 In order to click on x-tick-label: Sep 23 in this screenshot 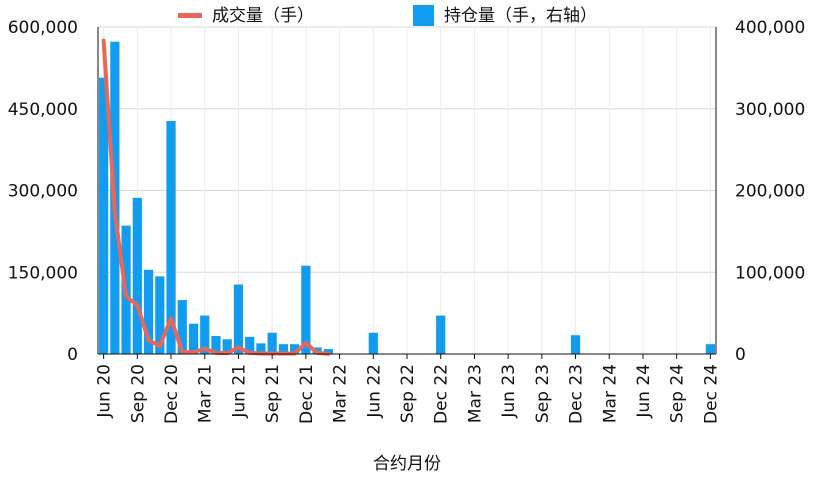, I will do `click(543, 393)`.